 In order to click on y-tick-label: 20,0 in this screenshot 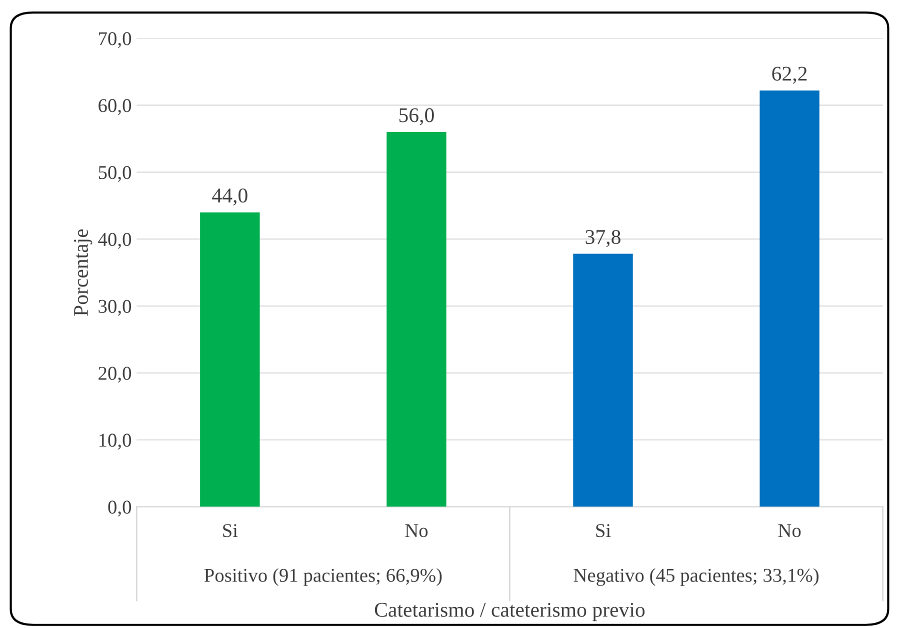, I will do `click(115, 374)`.